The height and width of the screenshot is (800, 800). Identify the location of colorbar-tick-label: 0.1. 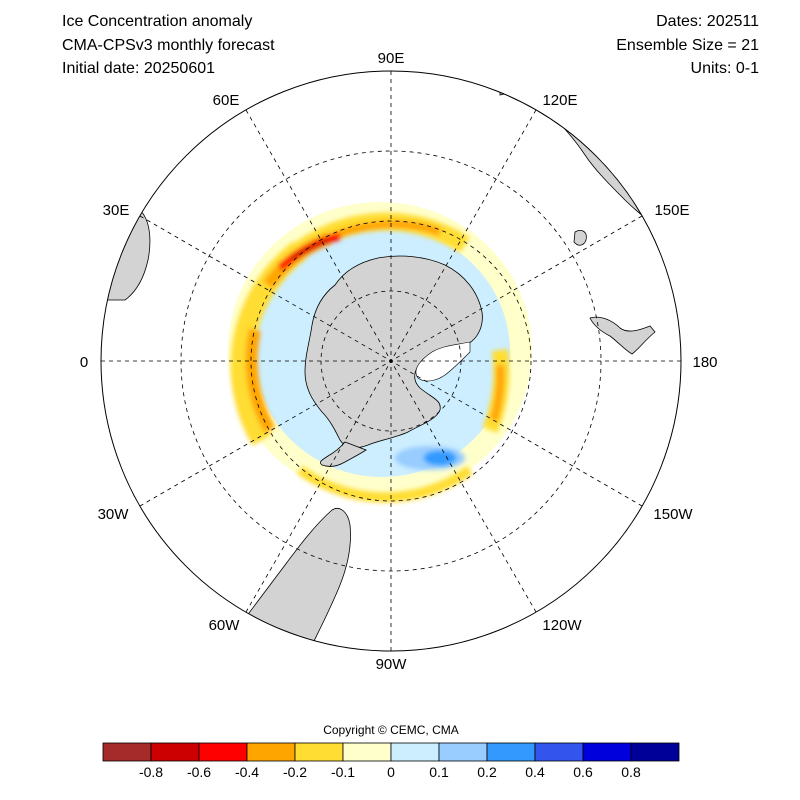
(439, 772).